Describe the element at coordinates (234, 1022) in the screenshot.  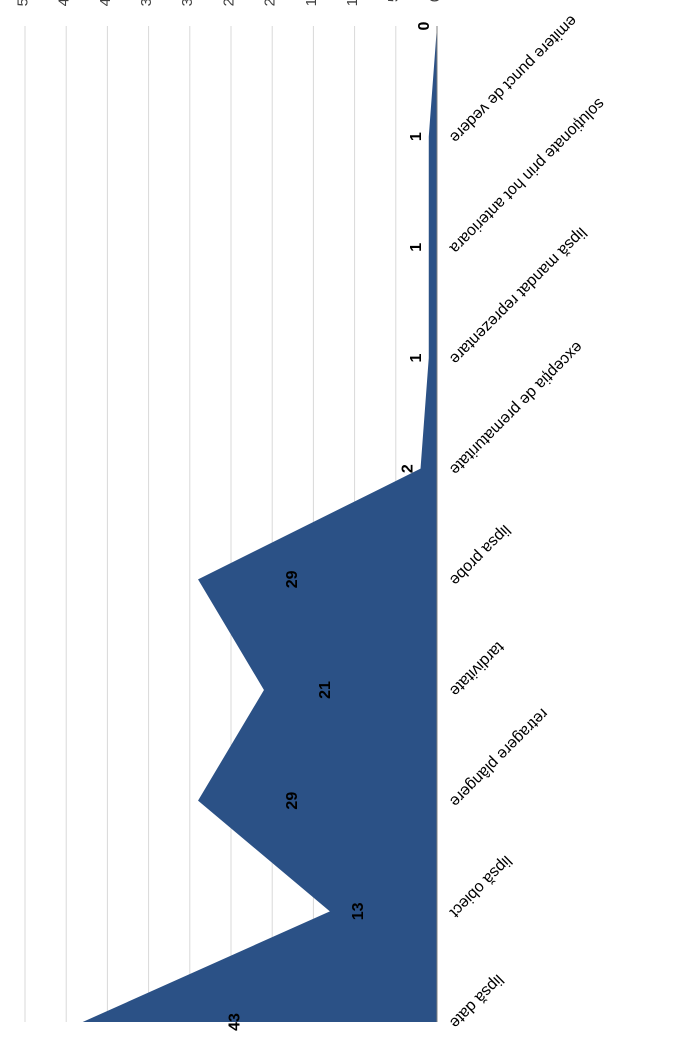
I see `data-label: 43` at that location.